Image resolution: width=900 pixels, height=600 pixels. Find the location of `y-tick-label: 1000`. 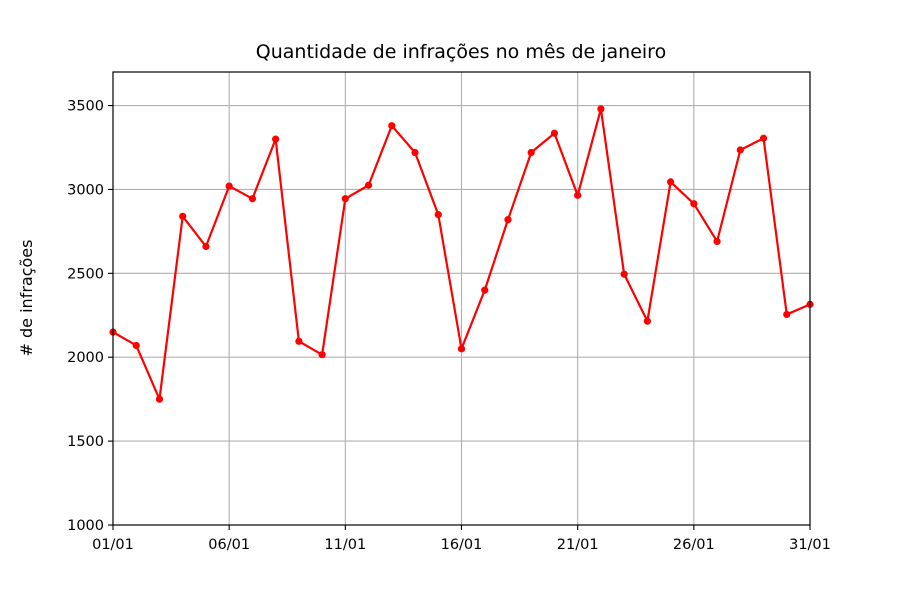

y-tick-label: 1000 is located at coordinates (85, 526).